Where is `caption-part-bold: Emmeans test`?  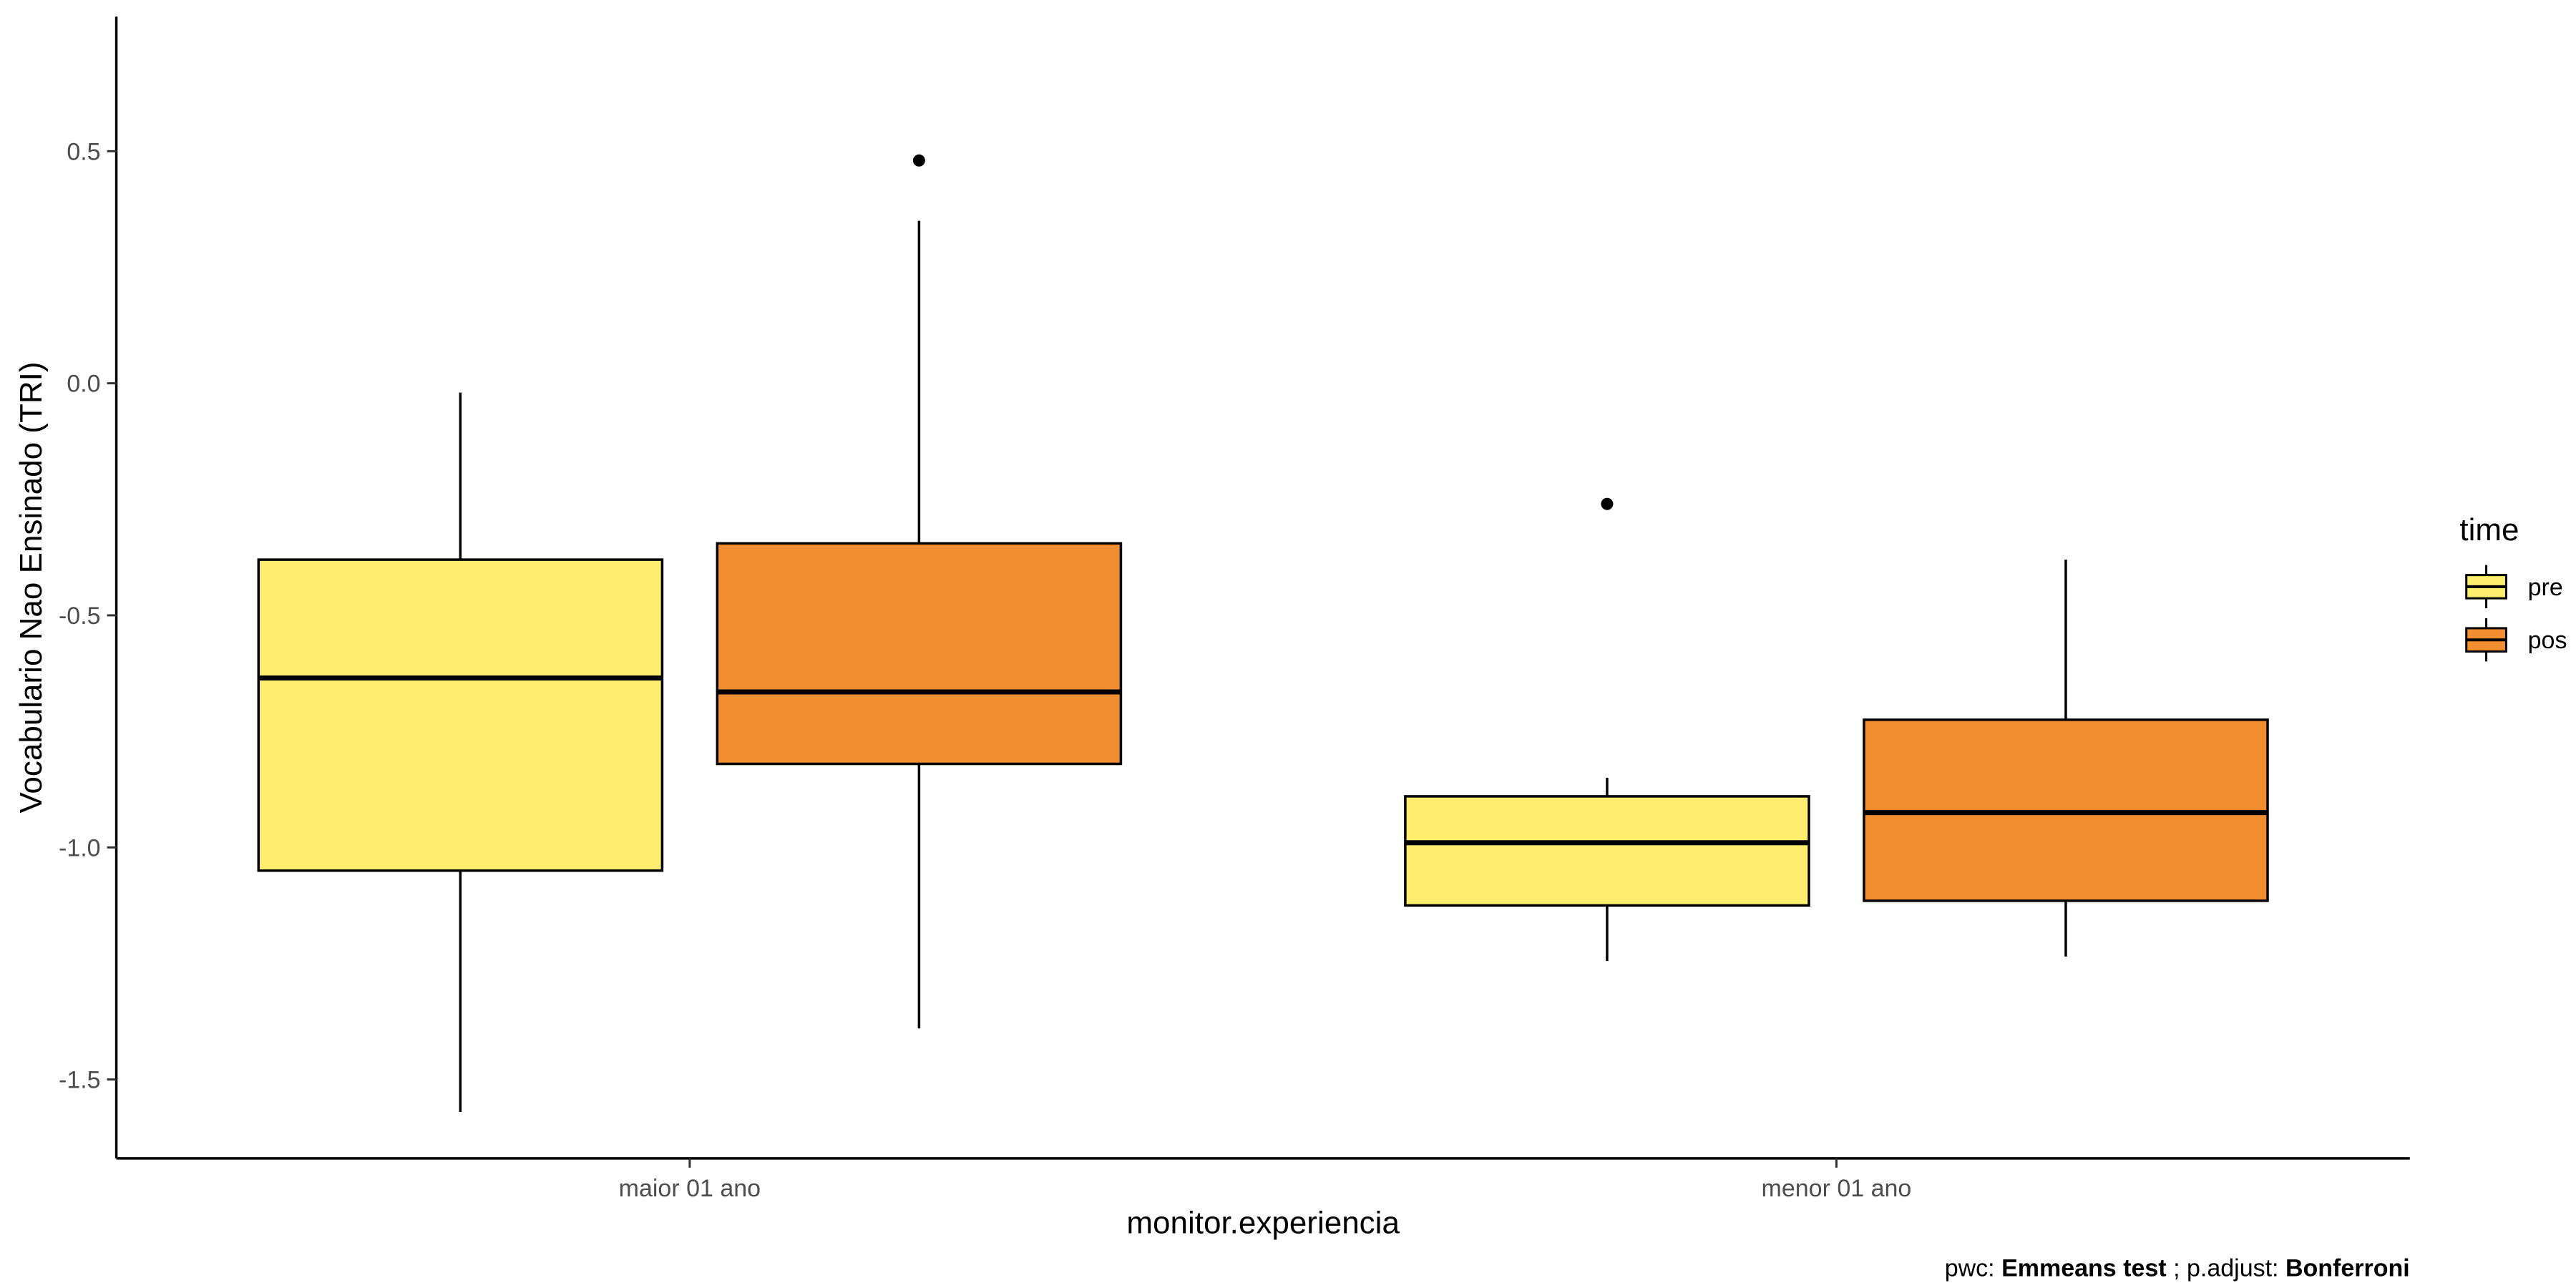 caption-part-bold: Emmeans test is located at coordinates (2084, 1268).